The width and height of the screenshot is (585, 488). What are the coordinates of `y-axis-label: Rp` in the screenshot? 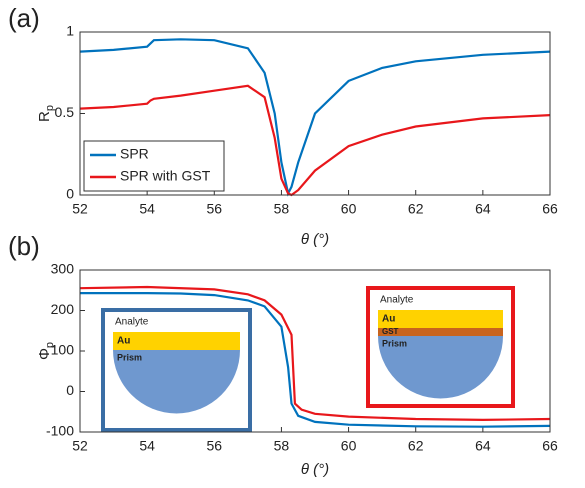 It's located at (46, 113).